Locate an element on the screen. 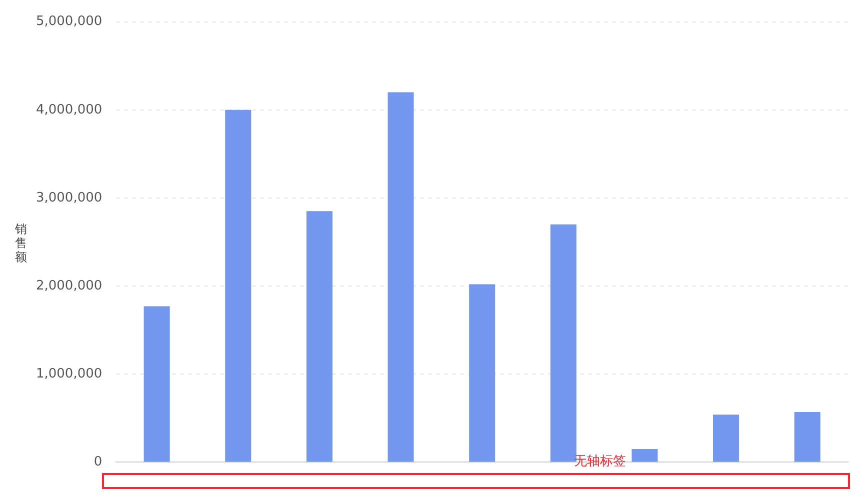 The image size is (868, 496). y-tick-label: 5,000,000 is located at coordinates (69, 22).